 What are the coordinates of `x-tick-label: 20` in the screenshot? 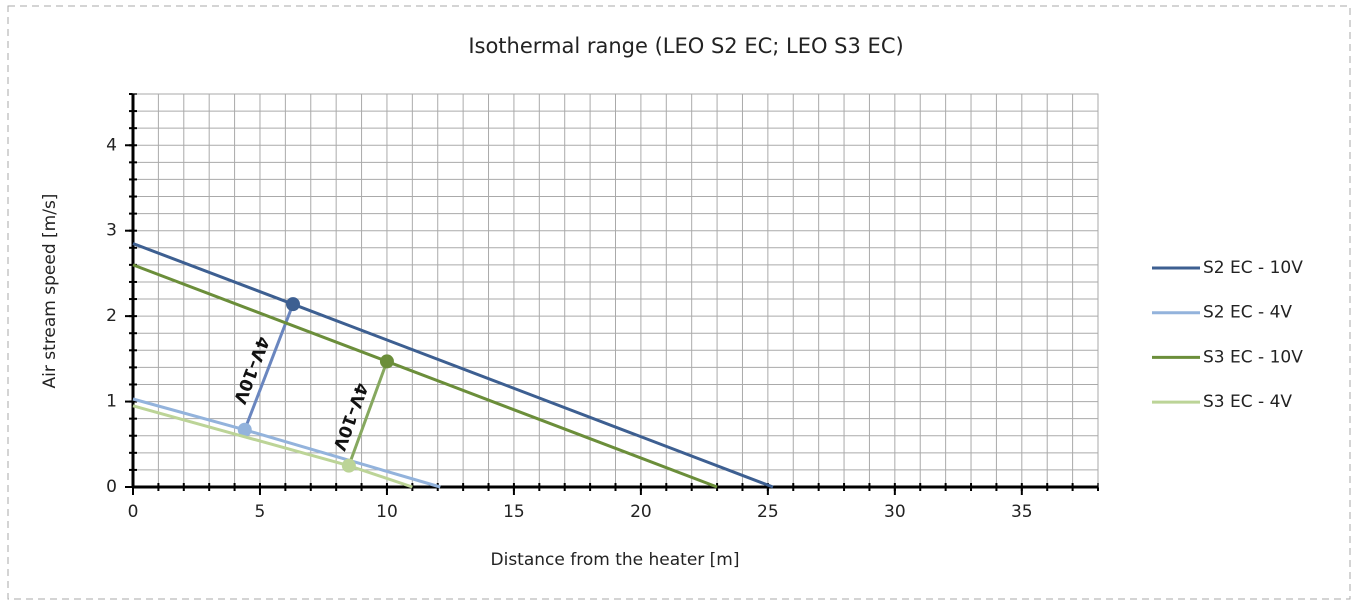 It's located at (641, 512).